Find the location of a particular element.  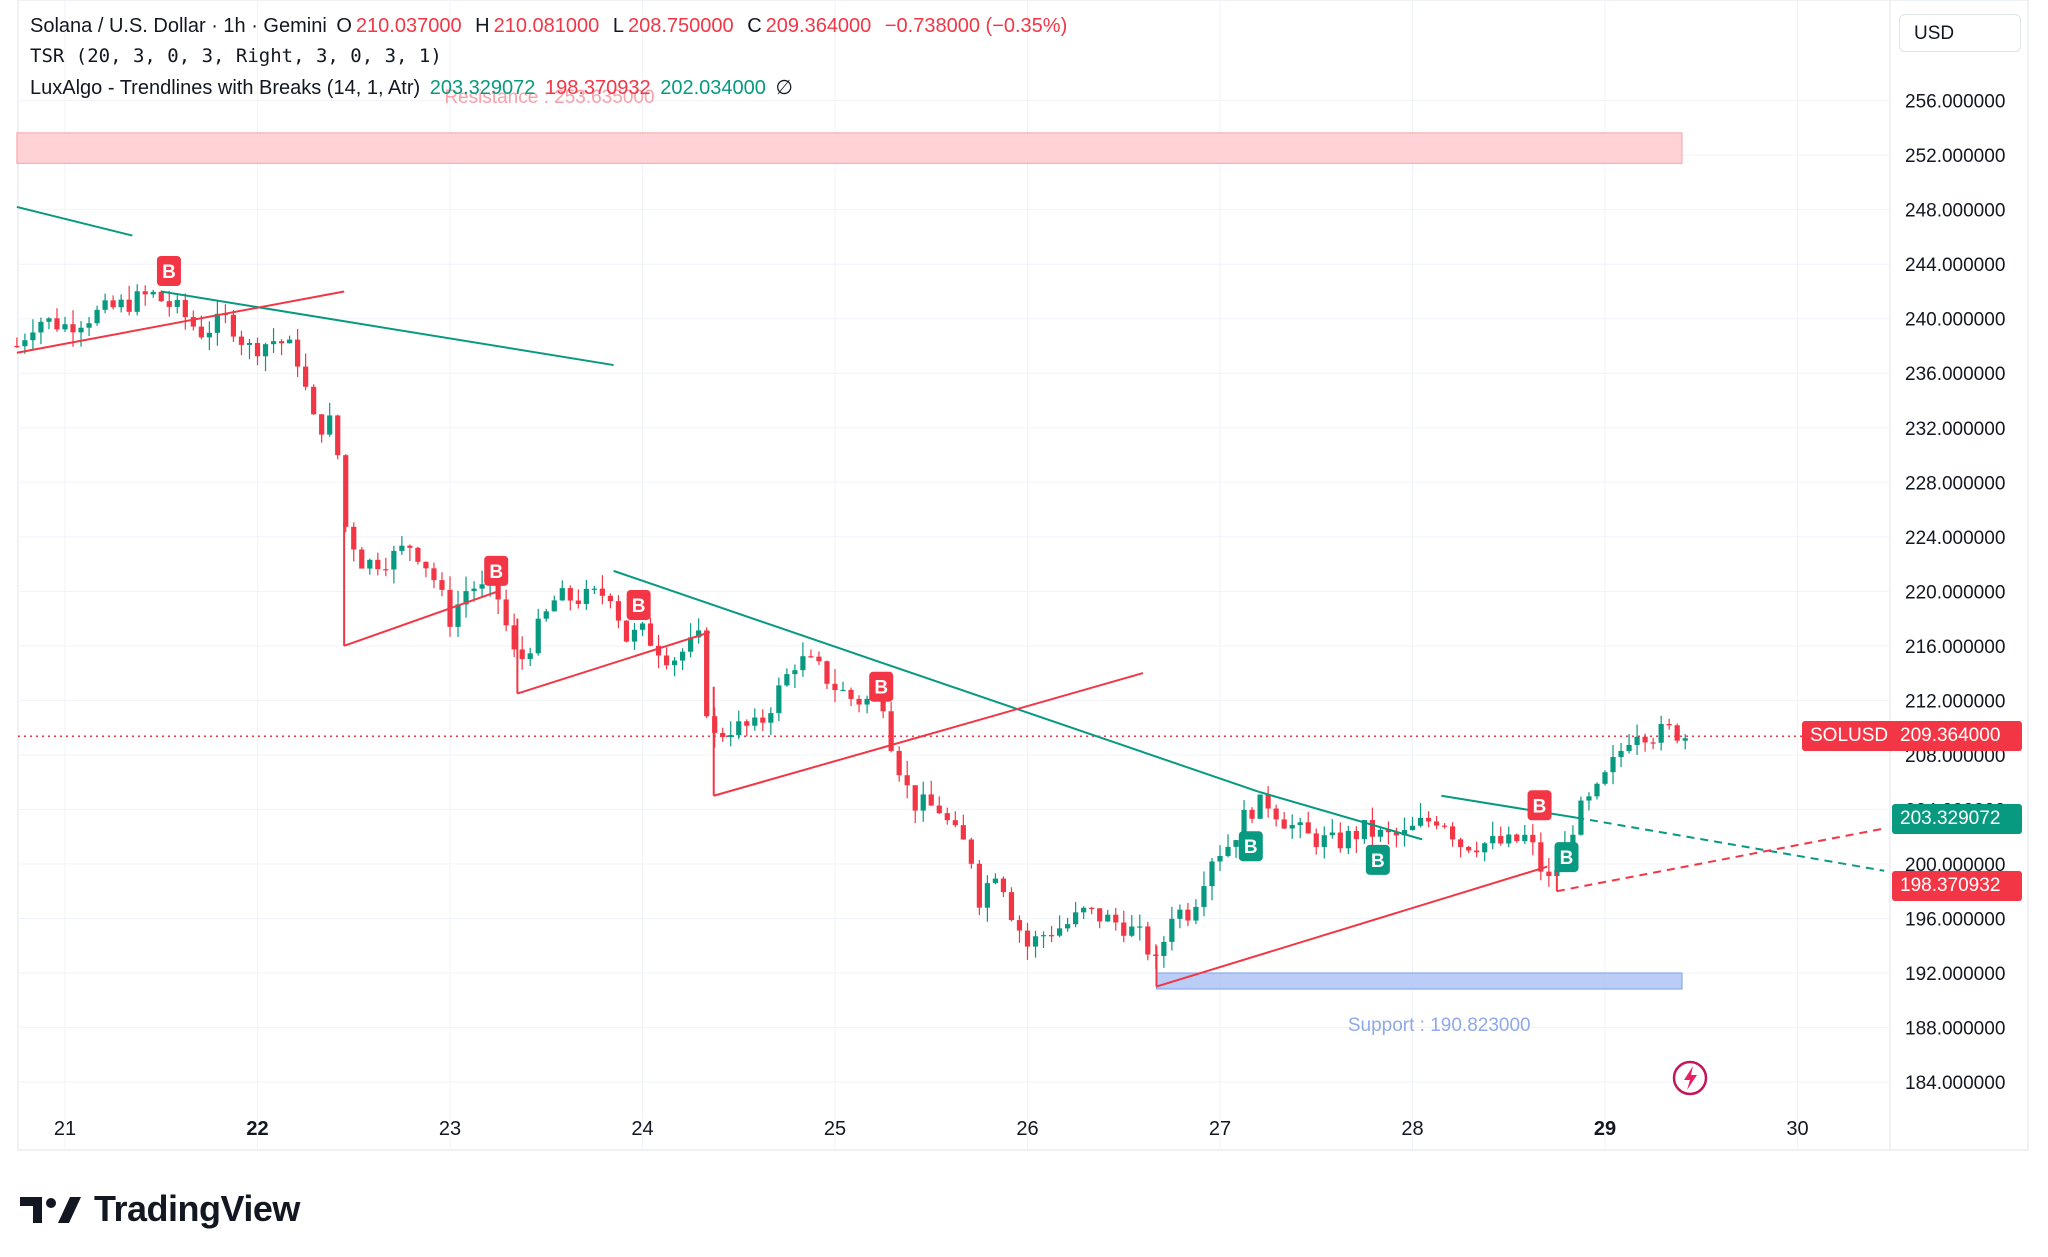

x-tick-label: 29 is located at coordinates (1605, 1129).